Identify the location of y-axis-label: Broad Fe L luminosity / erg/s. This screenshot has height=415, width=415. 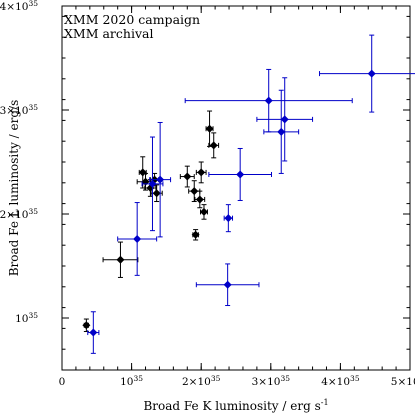
(14, 188).